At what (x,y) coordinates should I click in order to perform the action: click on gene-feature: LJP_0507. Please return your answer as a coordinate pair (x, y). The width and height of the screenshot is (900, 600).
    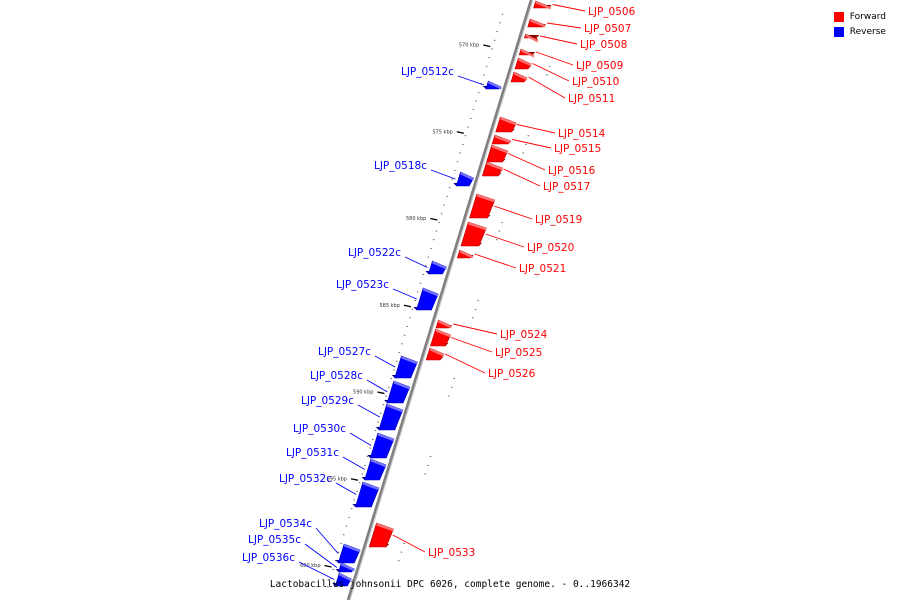
    Looking at the image, I should click on (579, 26).